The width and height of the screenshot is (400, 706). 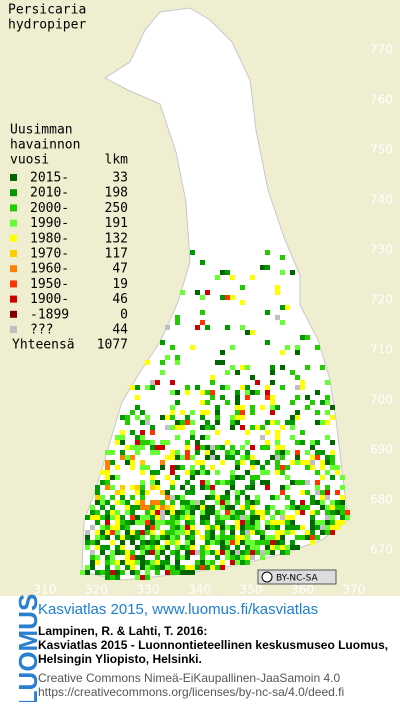 I want to click on legend-label: 1950-, so click(x=49, y=284).